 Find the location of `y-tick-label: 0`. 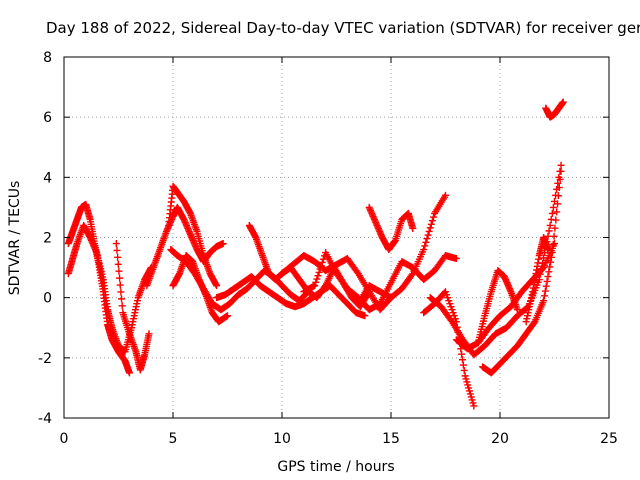

y-tick-label: 0 is located at coordinates (47, 299).